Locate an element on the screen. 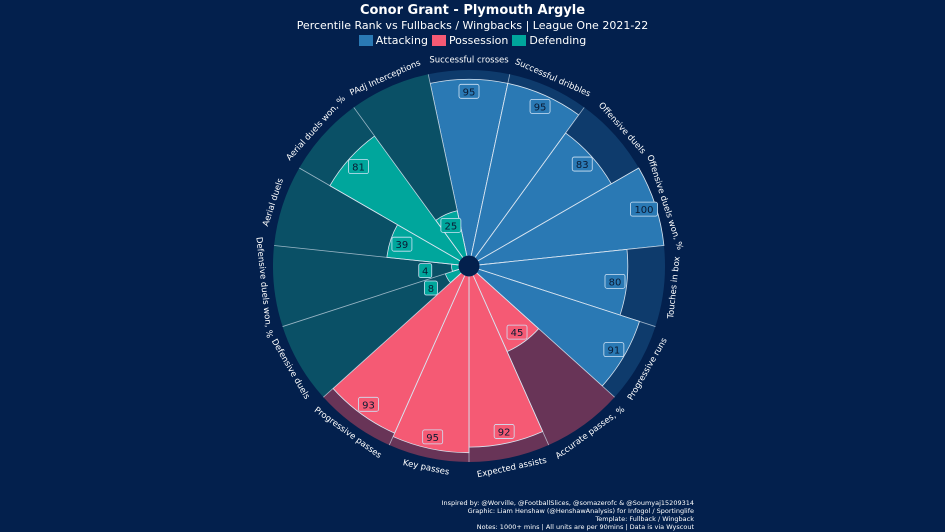 The width and height of the screenshot is (945, 532). value-label: 4 is located at coordinates (425, 272).